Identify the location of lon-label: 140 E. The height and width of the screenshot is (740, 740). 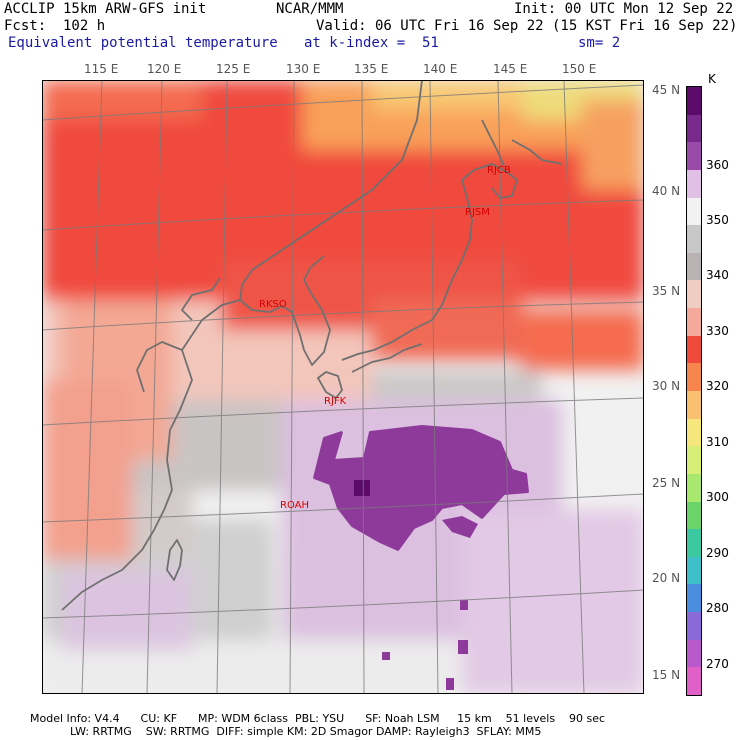
(440, 69).